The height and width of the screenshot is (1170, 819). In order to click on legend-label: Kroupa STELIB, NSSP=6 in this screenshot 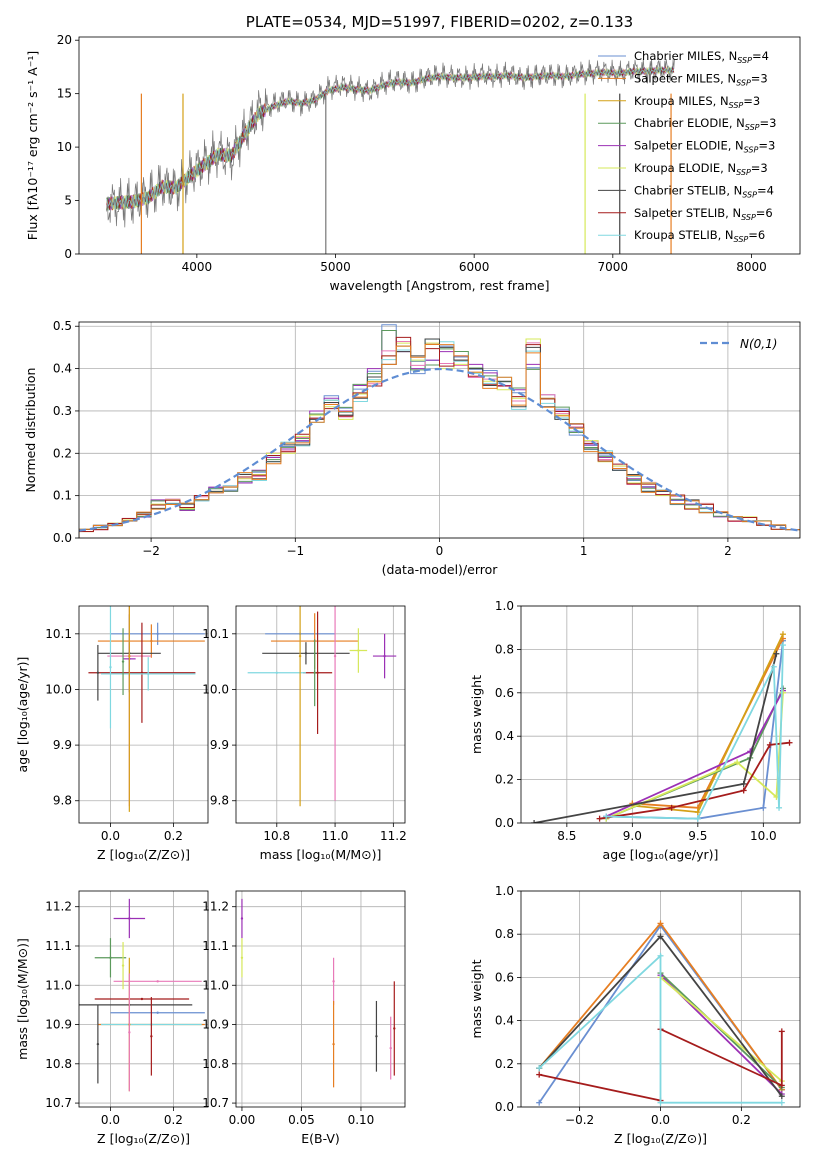, I will do `click(699, 236)`.